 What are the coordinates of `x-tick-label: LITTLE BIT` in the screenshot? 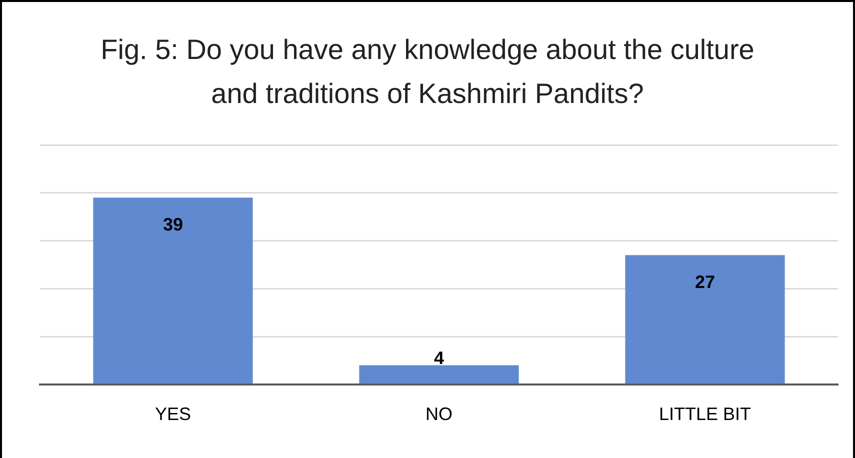 It's located at (705, 414).